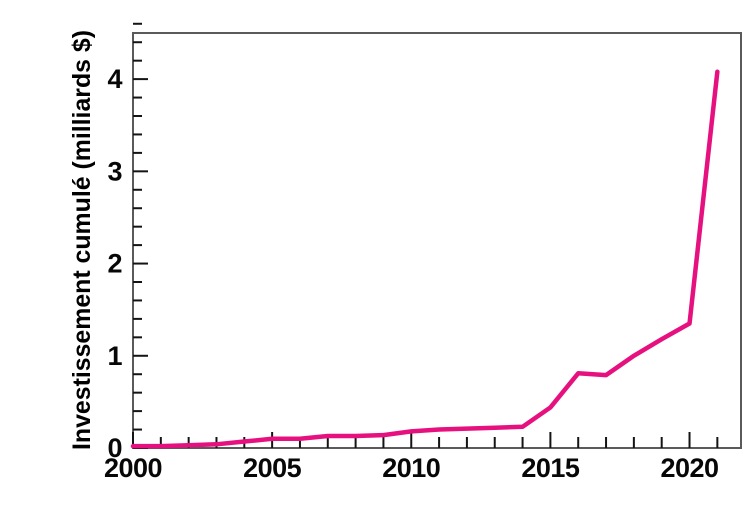 This screenshot has width=754, height=515. What do you see at coordinates (272, 468) in the screenshot?
I see `x-tick-label: 2005` at bounding box center [272, 468].